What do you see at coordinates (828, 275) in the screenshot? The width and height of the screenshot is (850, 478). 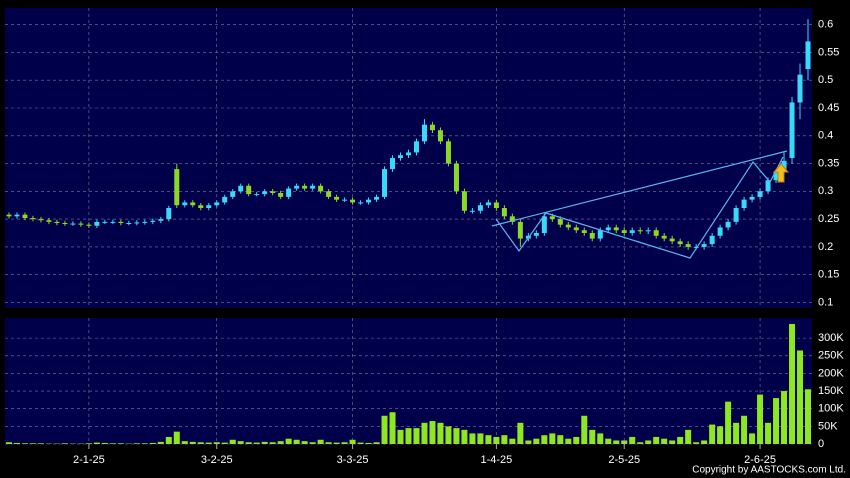 I see `y-tick-label: 0.15` at bounding box center [828, 275].